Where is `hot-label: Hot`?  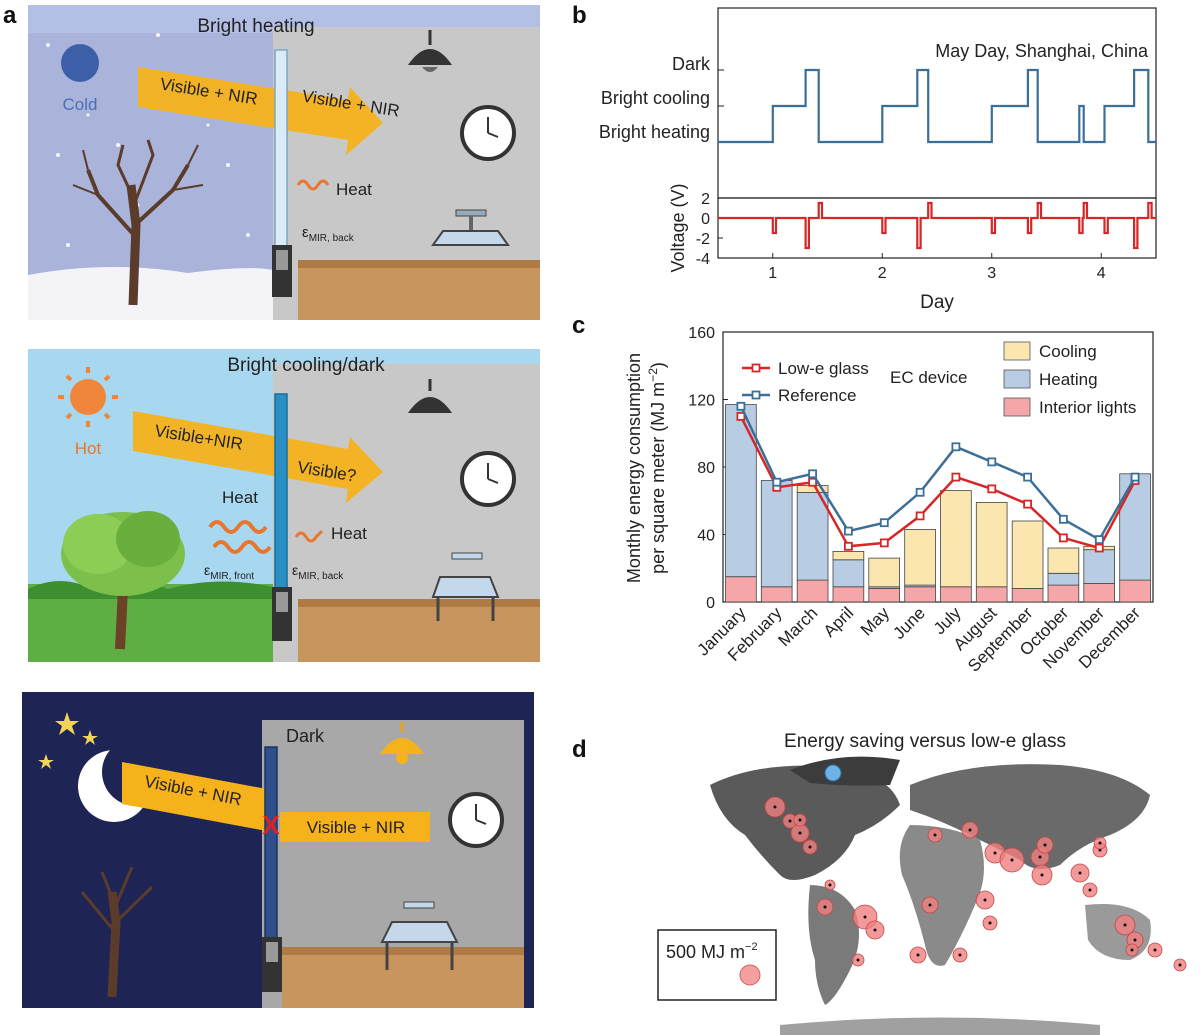
hot-label: Hot is located at coordinates (88, 448).